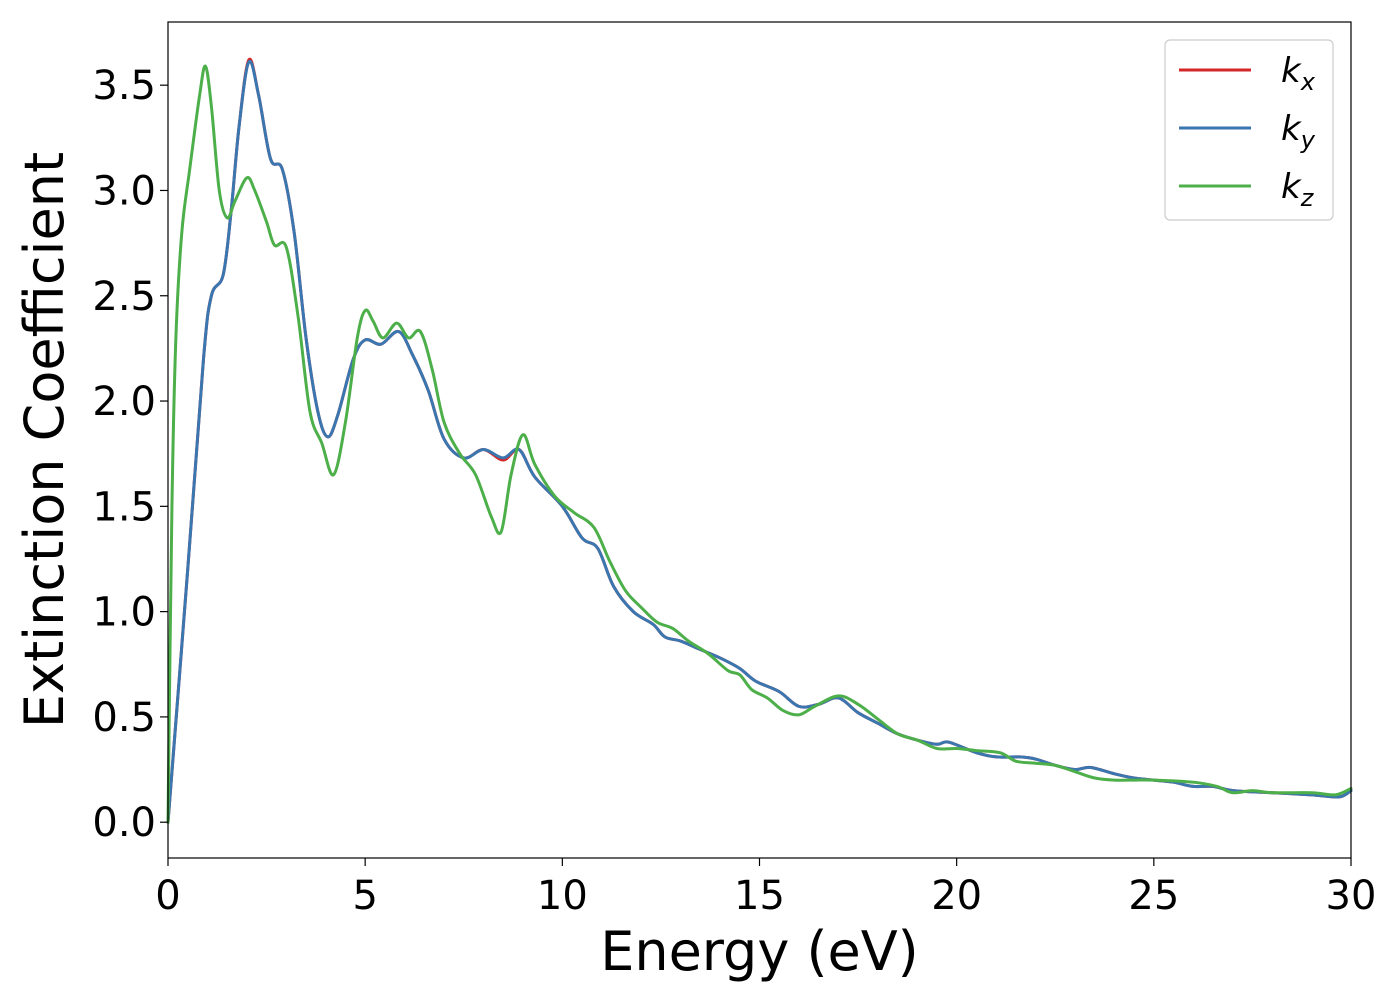 Image resolution: width=1400 pixels, height=1000 pixels. What do you see at coordinates (1298, 189) in the screenshot?
I see `legend-label-kz: kz` at bounding box center [1298, 189].